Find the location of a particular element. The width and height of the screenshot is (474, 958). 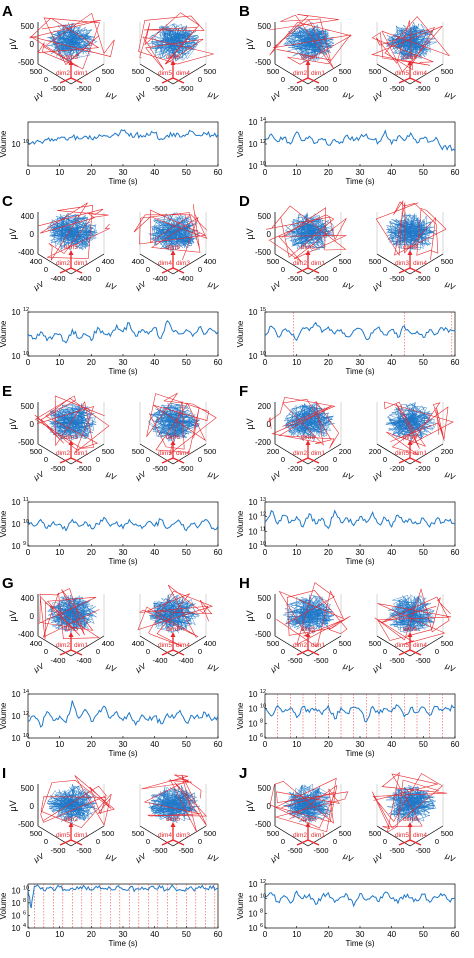

dim-label-up: dim5 is located at coordinates (308, 247).